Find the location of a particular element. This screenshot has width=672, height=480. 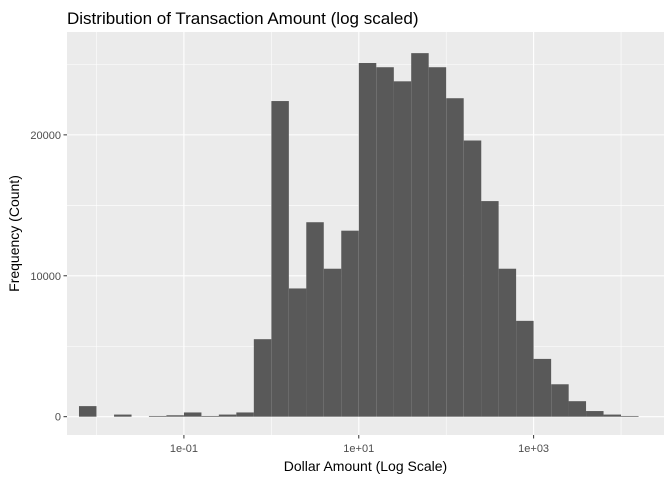

y-axis: 0 10000 20000 is located at coordinates (48, 277).